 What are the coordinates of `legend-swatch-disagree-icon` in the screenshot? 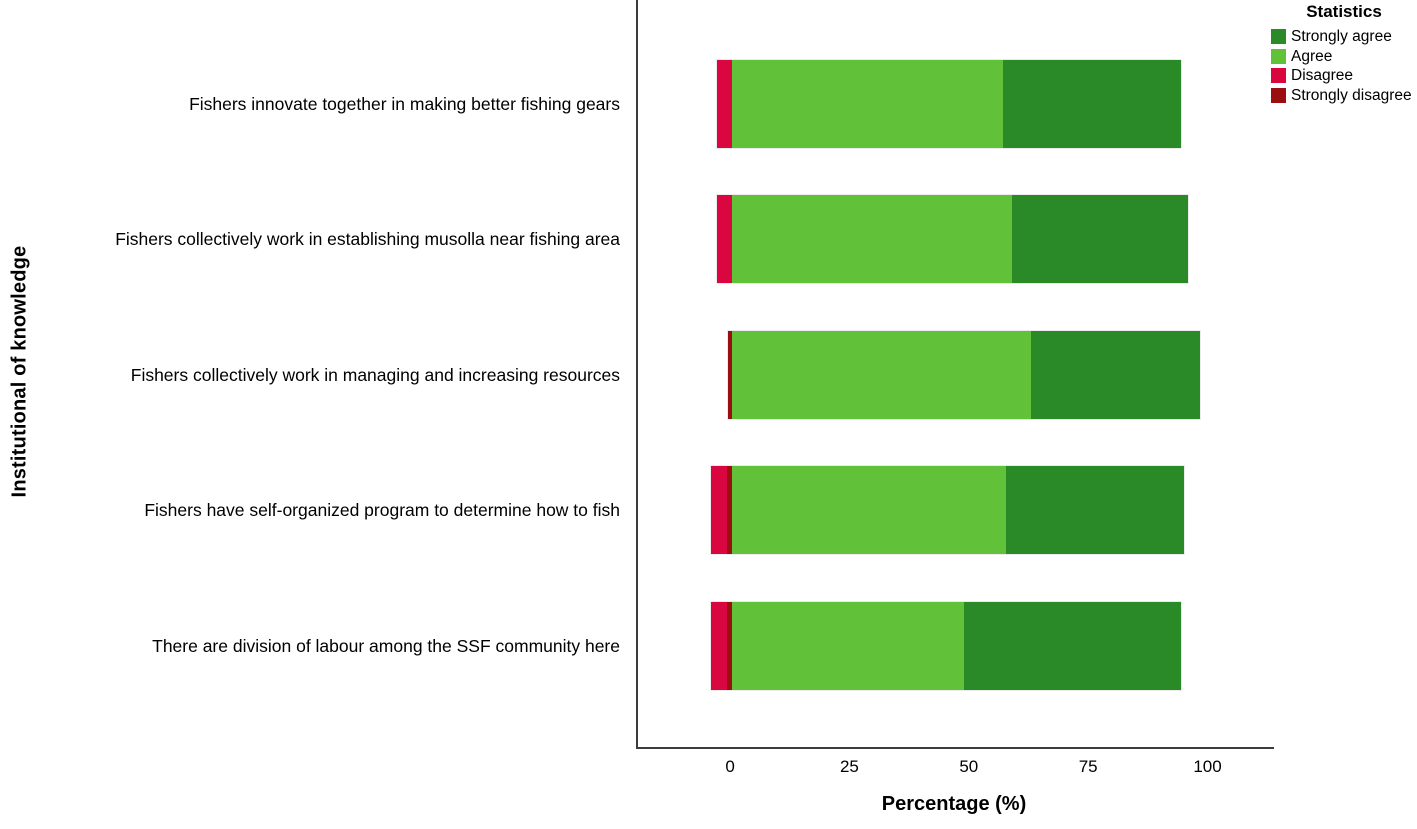 It's located at (1278, 76).